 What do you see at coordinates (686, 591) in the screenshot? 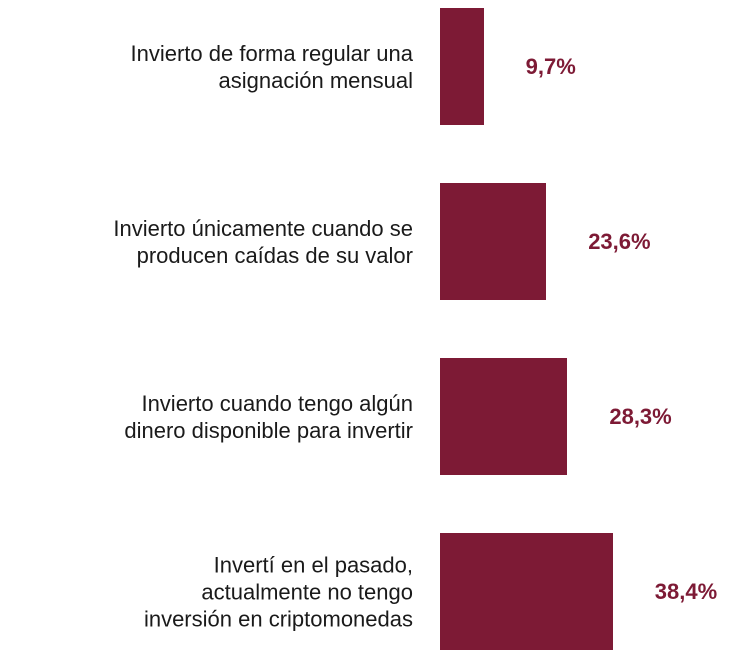
I see `value-label: 38,4%` at bounding box center [686, 591].